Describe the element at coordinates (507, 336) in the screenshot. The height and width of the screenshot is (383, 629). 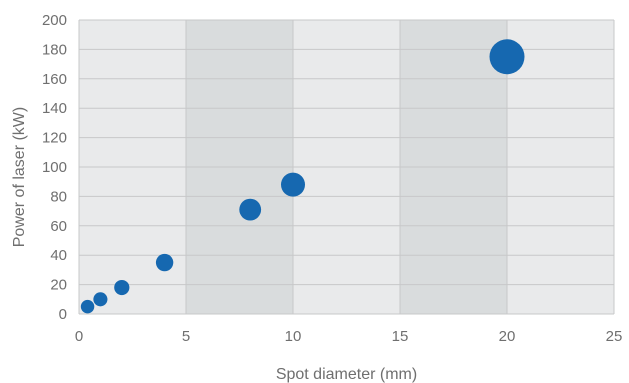
I see `x-tick-label: 20` at that location.